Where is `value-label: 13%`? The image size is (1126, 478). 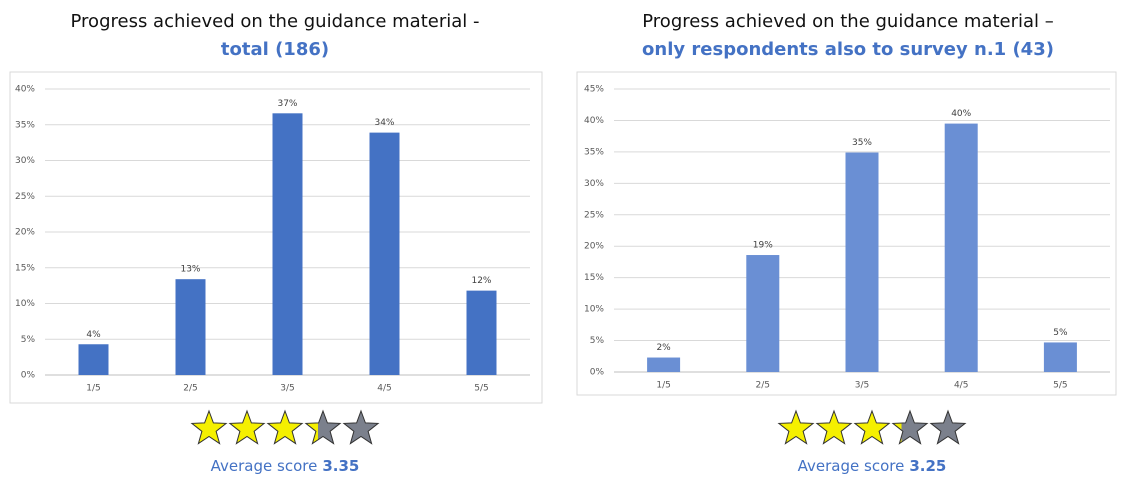
value-label: 13% is located at coordinates (190, 270).